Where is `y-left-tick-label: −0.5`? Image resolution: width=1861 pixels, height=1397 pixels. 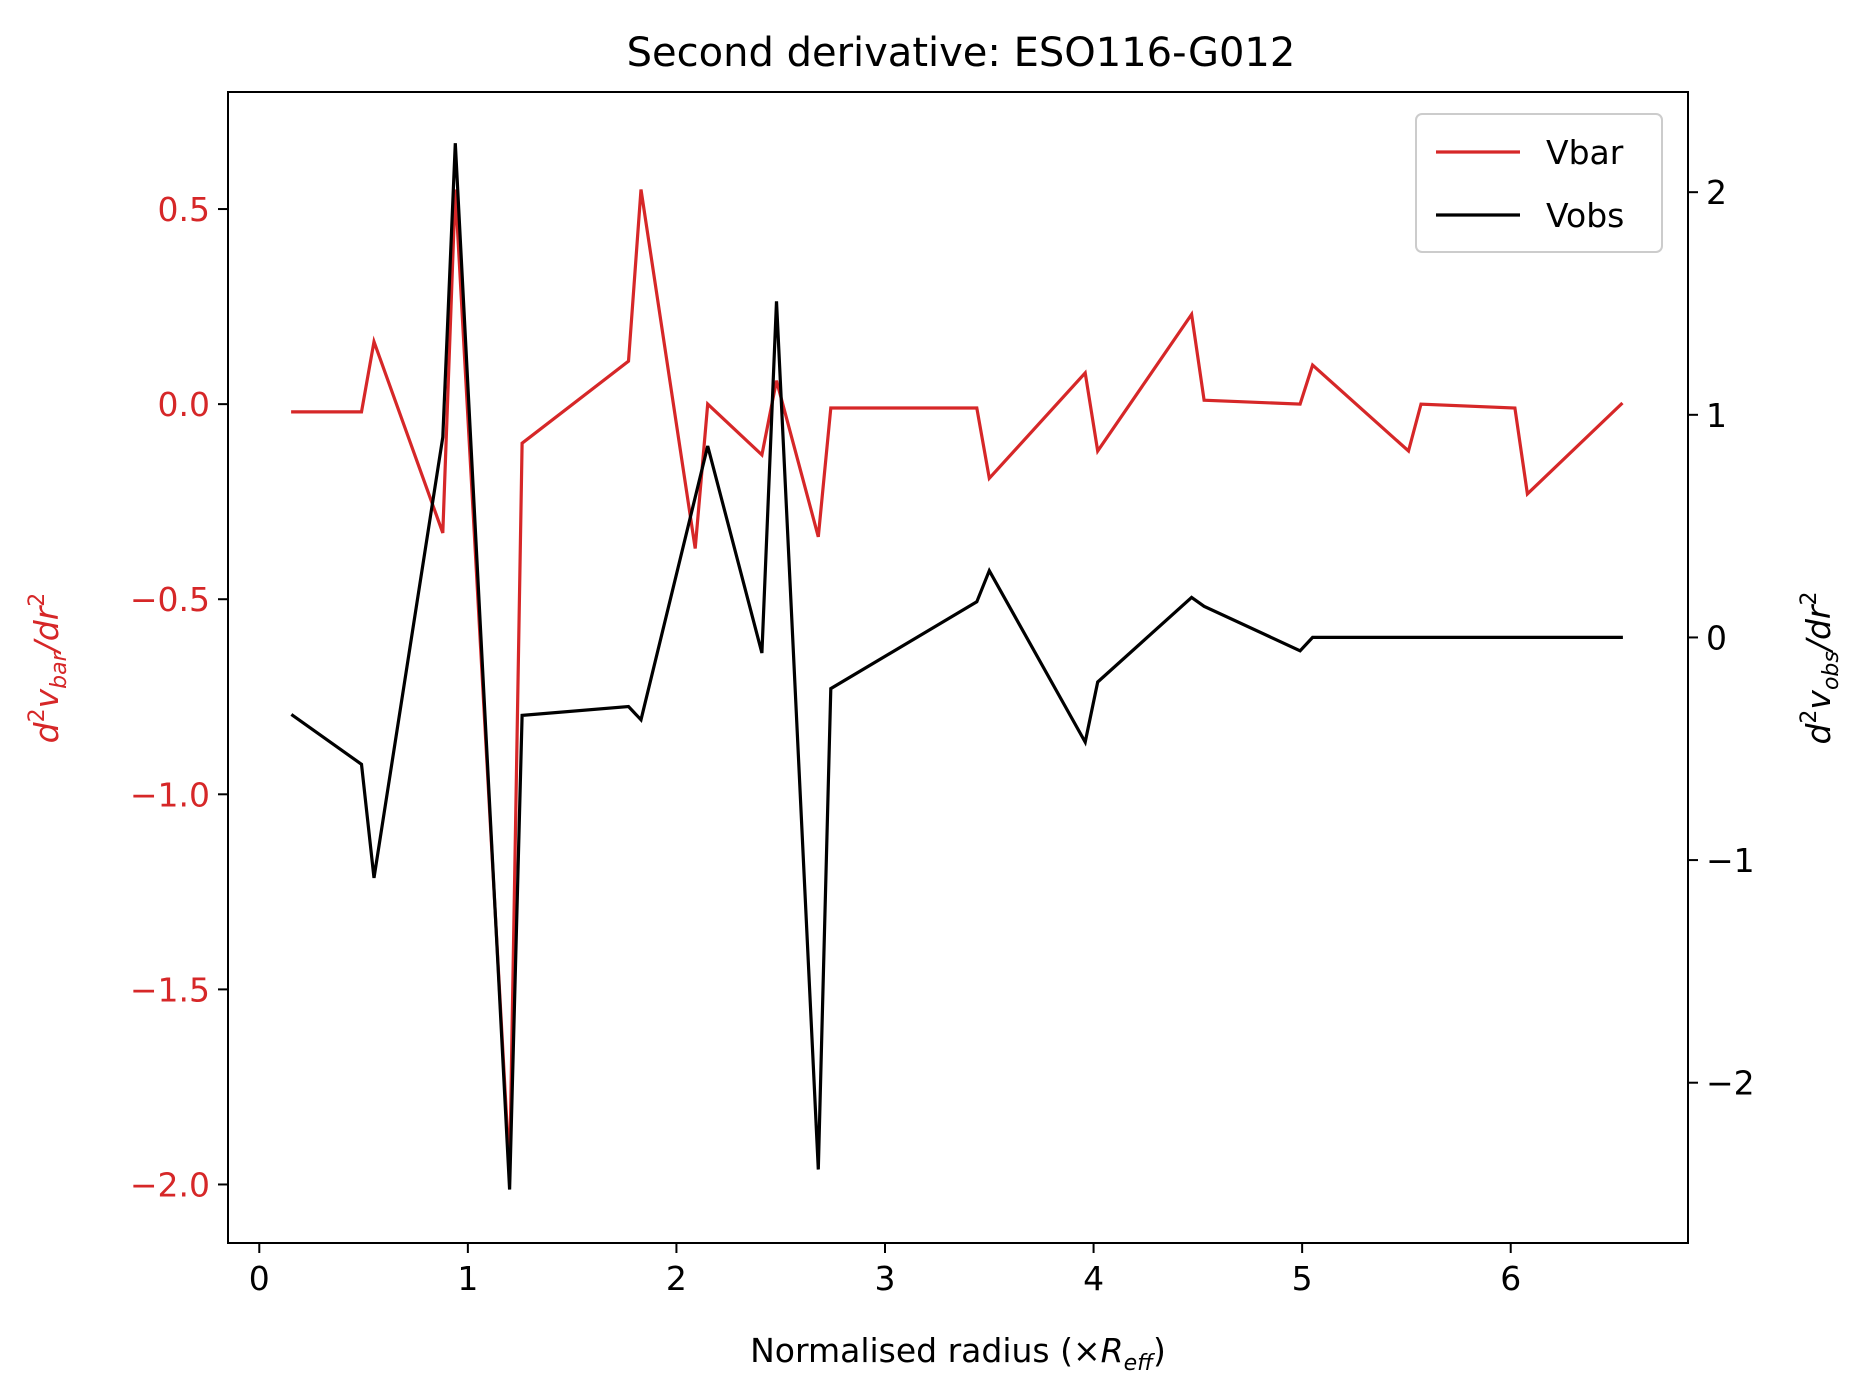 y-left-tick-label: −0.5 is located at coordinates (170, 599).